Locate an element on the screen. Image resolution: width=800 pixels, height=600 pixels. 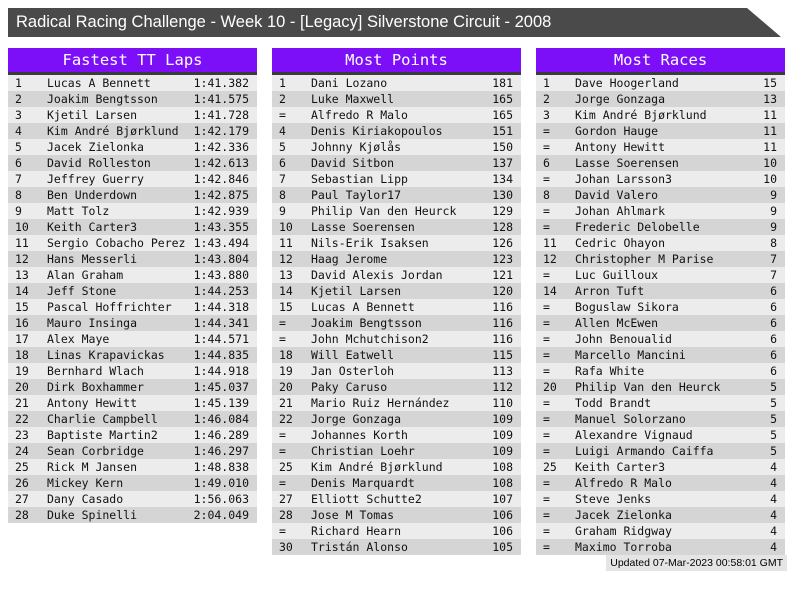
leaderboard-header-most-races: Most Races is located at coordinates (660, 61).